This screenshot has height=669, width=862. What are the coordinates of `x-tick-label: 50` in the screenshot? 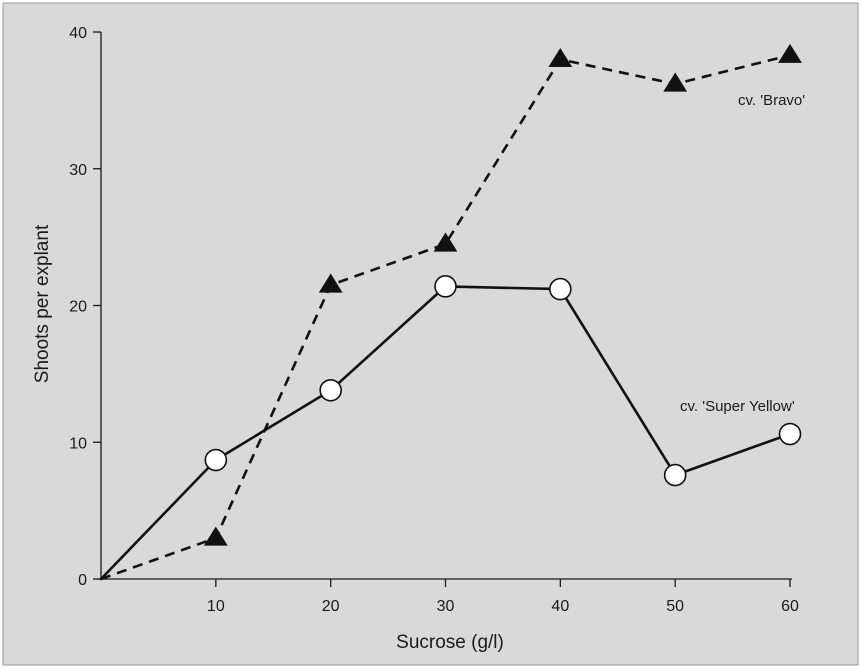 It's located at (675, 606).